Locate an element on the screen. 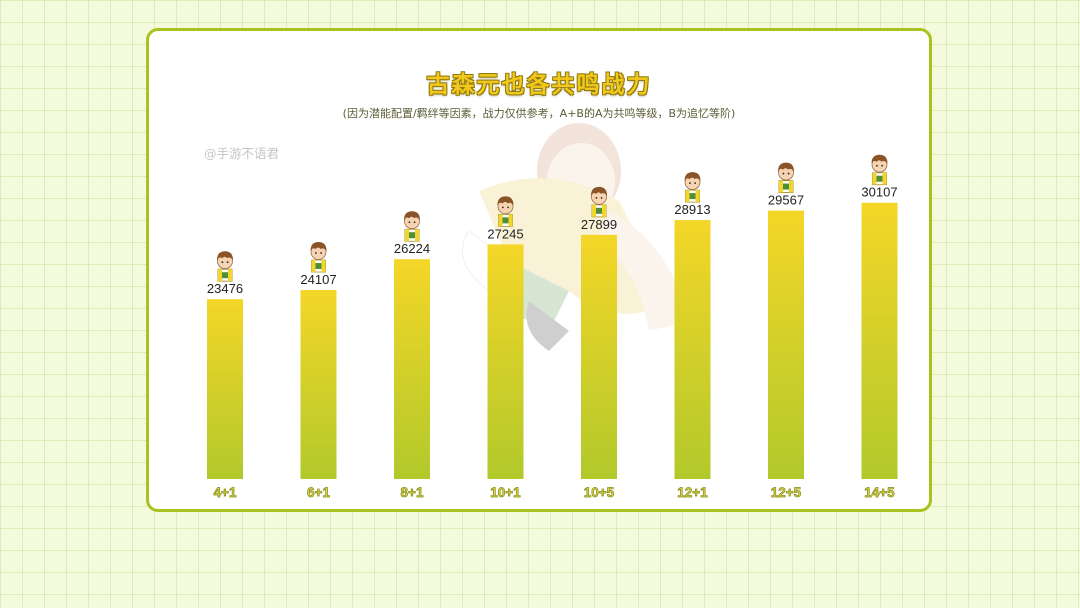 The image size is (1080, 608). bar-14+5 is located at coordinates (879, 341).